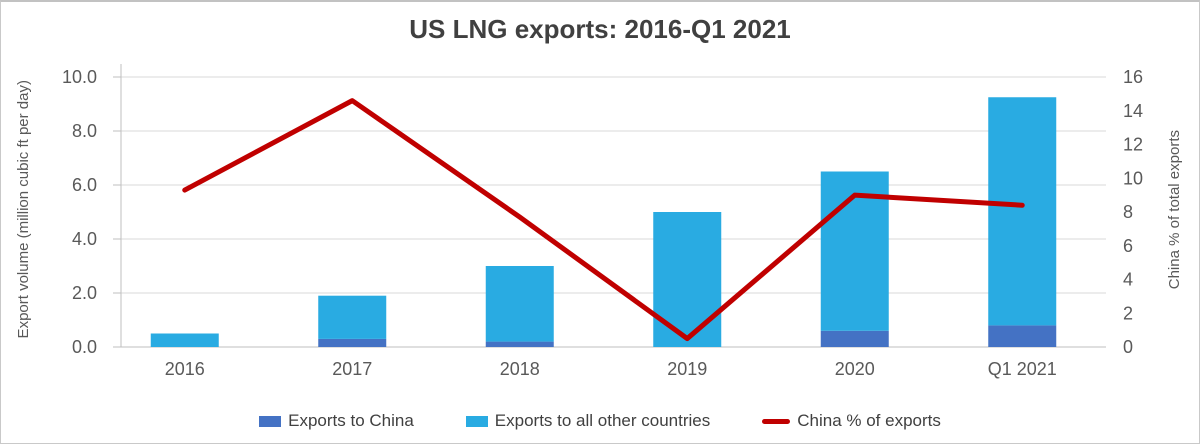  What do you see at coordinates (1128, 347) in the screenshot?
I see `right-tick-label: 0` at bounding box center [1128, 347].